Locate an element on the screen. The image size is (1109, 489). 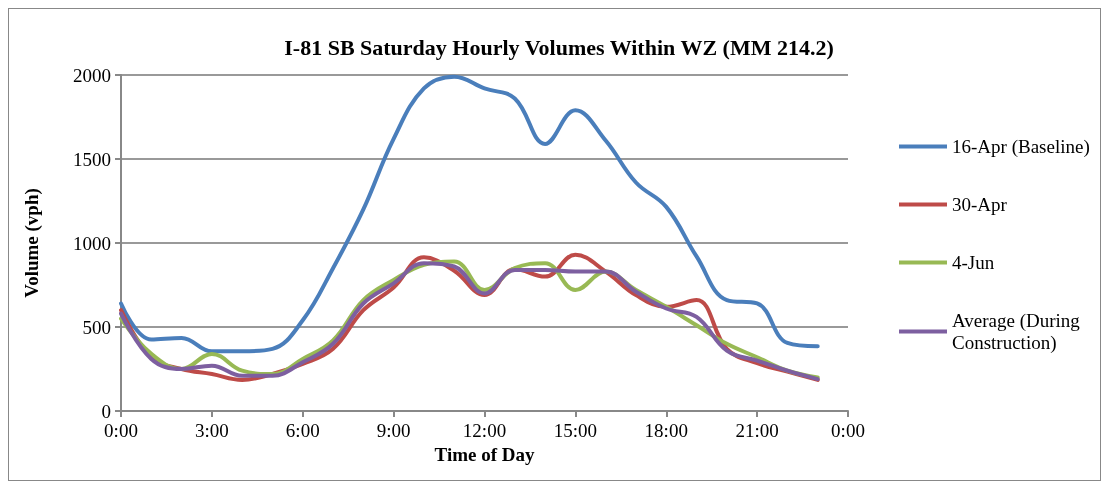
chart-title: I-81 SB Saturday Hourly Volumes Within WZ (MM 214.2) is located at coordinates (559, 47).